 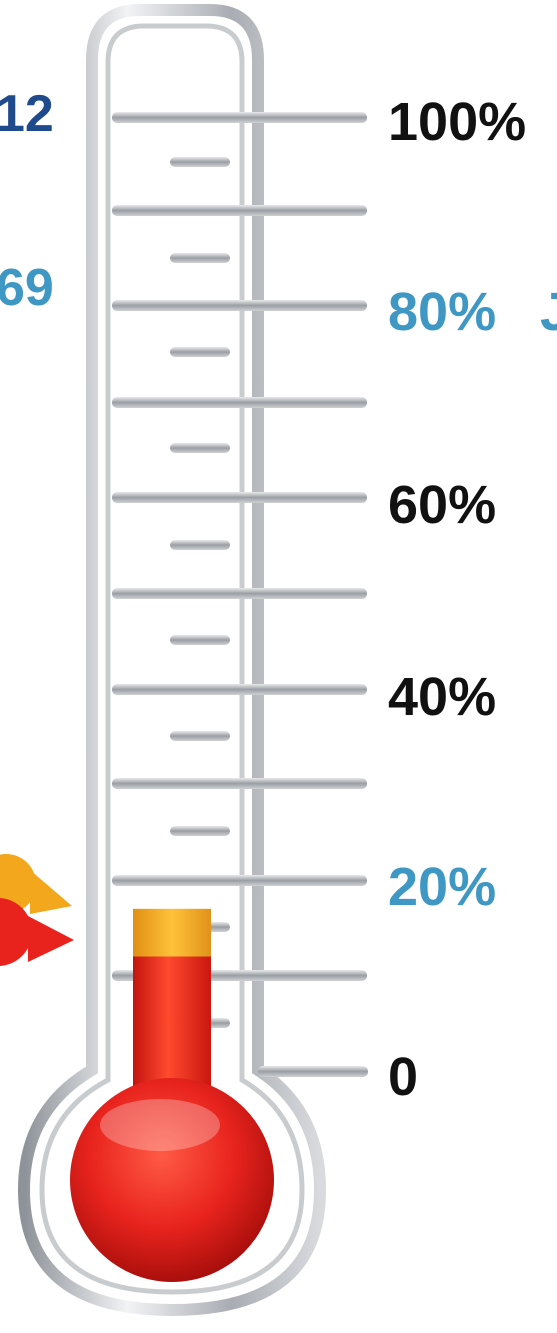 What do you see at coordinates (200, 592) in the screenshot?
I see `minor-ticks` at bounding box center [200, 592].